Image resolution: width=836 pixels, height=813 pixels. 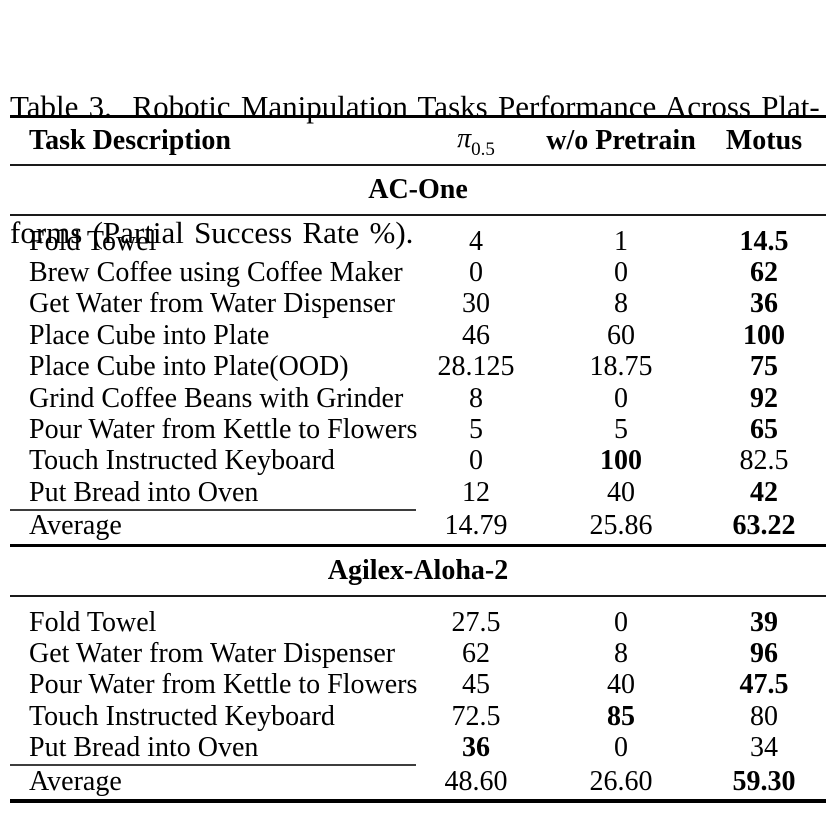 What do you see at coordinates (476, 335) in the screenshot?
I see `pi-value-cell: 46` at bounding box center [476, 335].